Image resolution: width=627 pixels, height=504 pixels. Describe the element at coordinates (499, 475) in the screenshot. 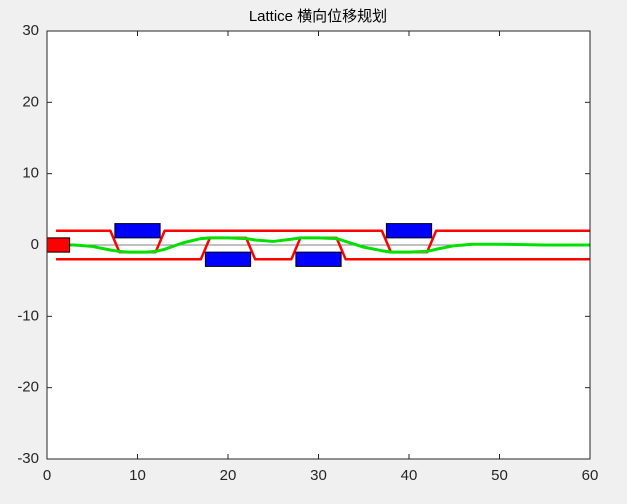

I see `x-tick-label: 50` at that location.